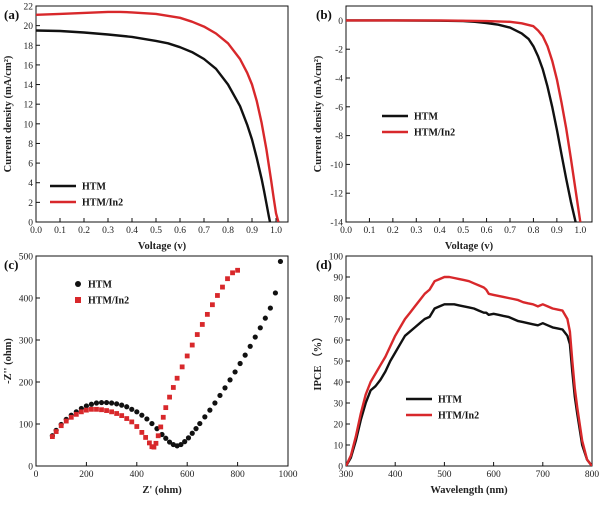 The image size is (600, 507). Describe the element at coordinates (29, 106) in the screenshot. I see `y-tick-label: 12` at that location.